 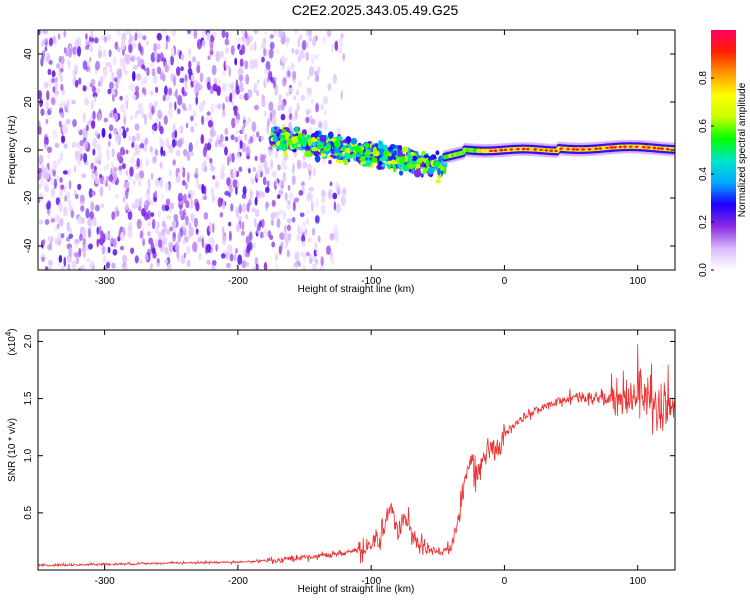 I want to click on spectrogram-line-peak, so click(x=662, y=148).